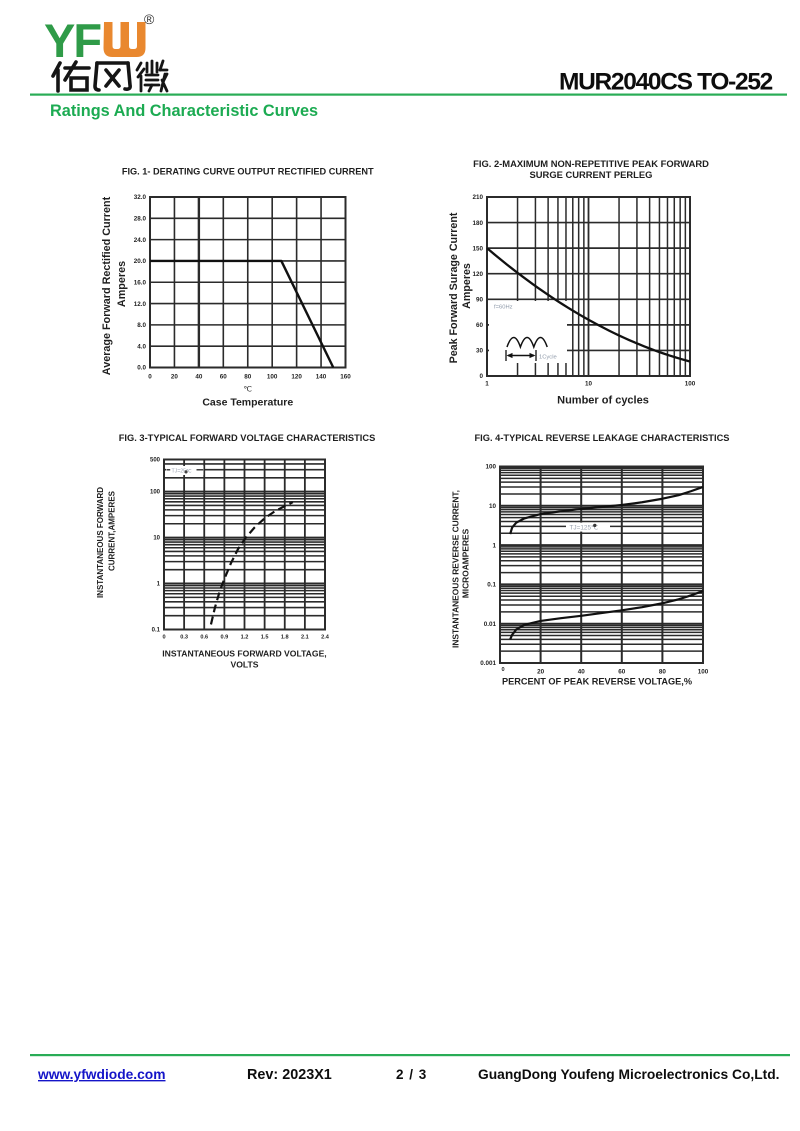 This screenshot has width=800, height=1131. I want to click on svg-text: VOLTS, so click(244, 665).